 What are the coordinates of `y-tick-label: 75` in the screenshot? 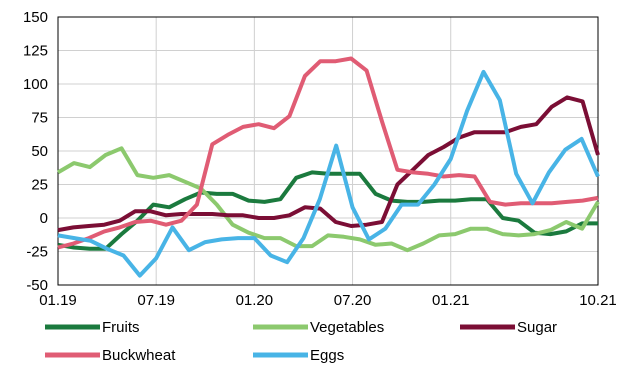 It's located at (39, 118).